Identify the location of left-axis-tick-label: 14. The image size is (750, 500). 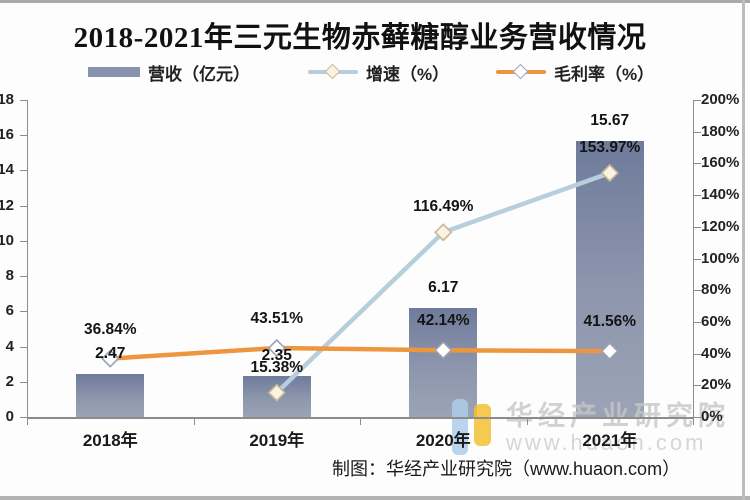
(7, 170).